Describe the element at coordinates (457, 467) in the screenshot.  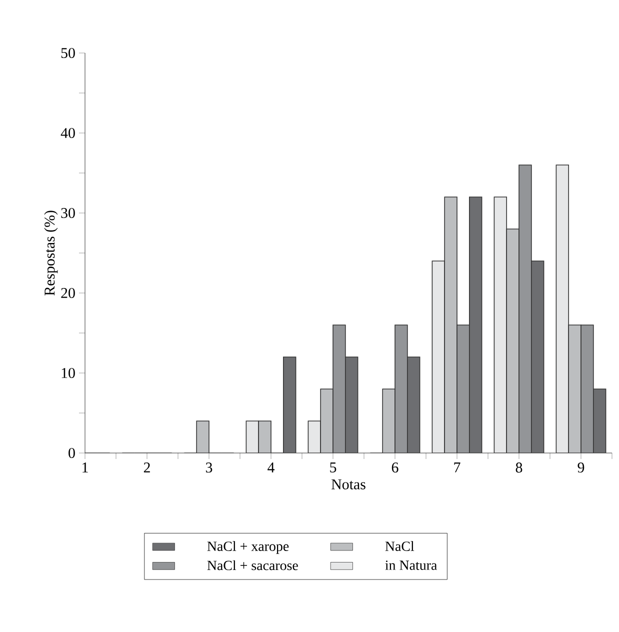
I see `x-tick-label: 7` at that location.